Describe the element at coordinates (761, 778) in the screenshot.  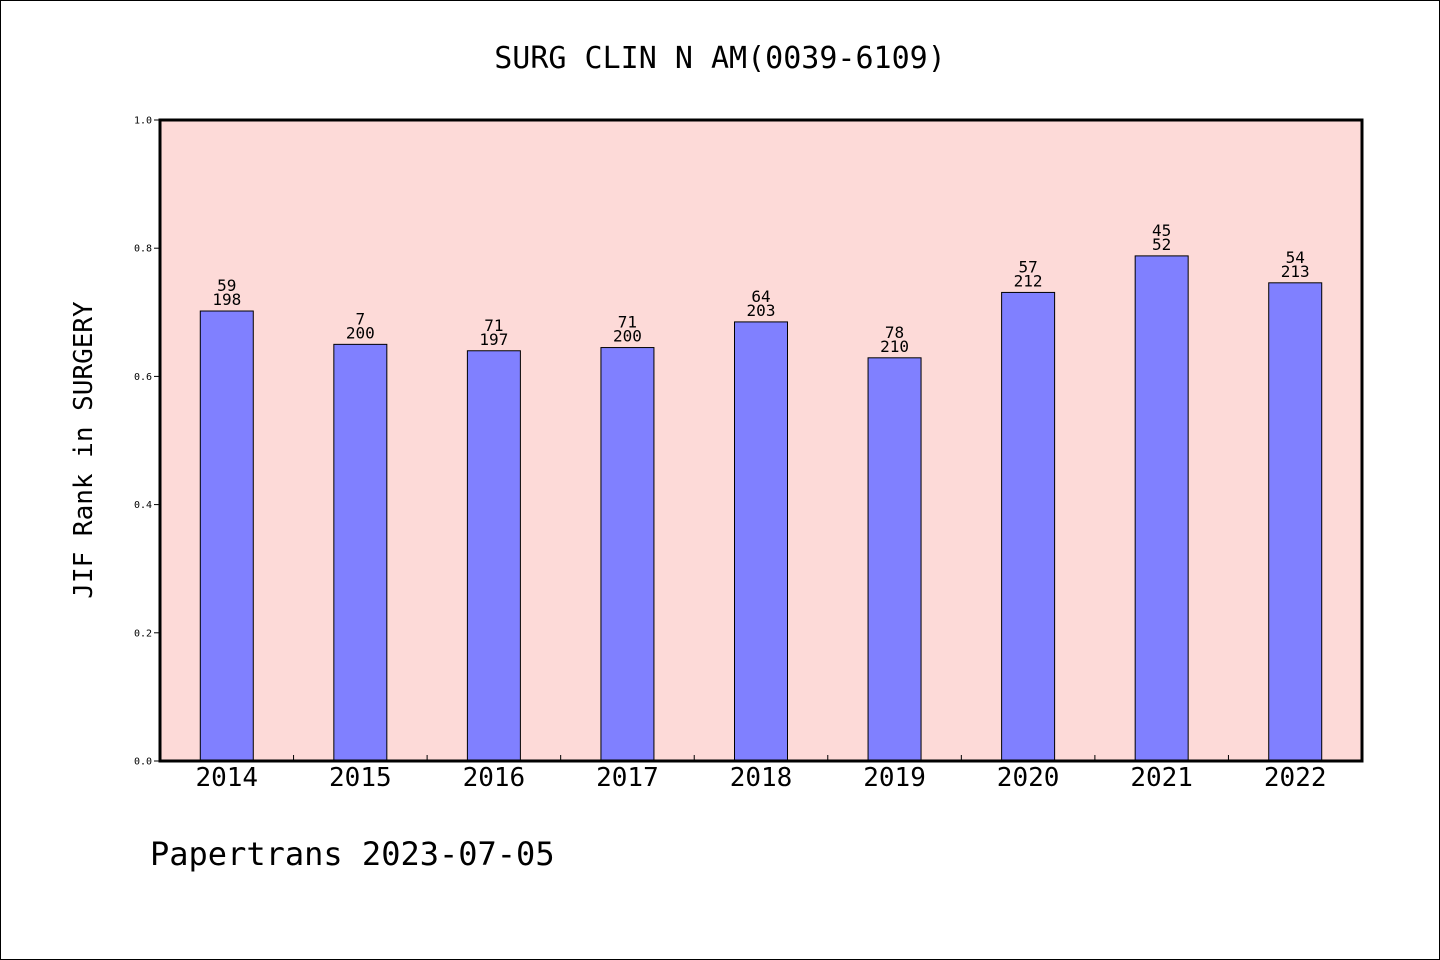
I see `x-tick-label: 2018` at that location.